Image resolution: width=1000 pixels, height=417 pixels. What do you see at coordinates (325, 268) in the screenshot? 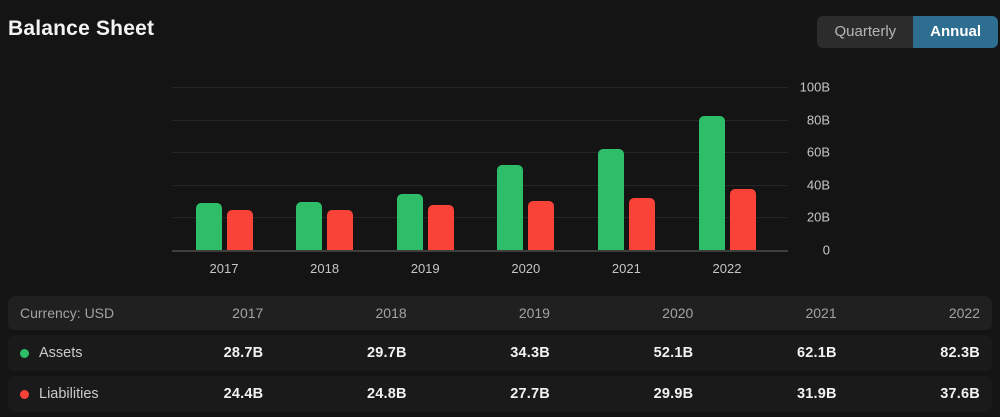
I see `x-axis-tick-label: 2018` at bounding box center [325, 268].